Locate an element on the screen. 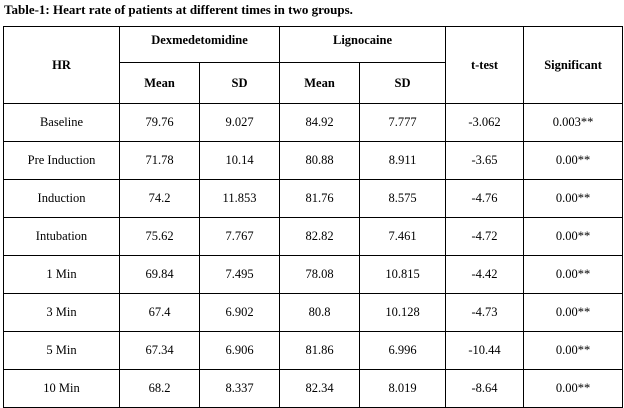 This screenshot has width=624, height=408. lig-sd-cell: 8.911 is located at coordinates (403, 160).